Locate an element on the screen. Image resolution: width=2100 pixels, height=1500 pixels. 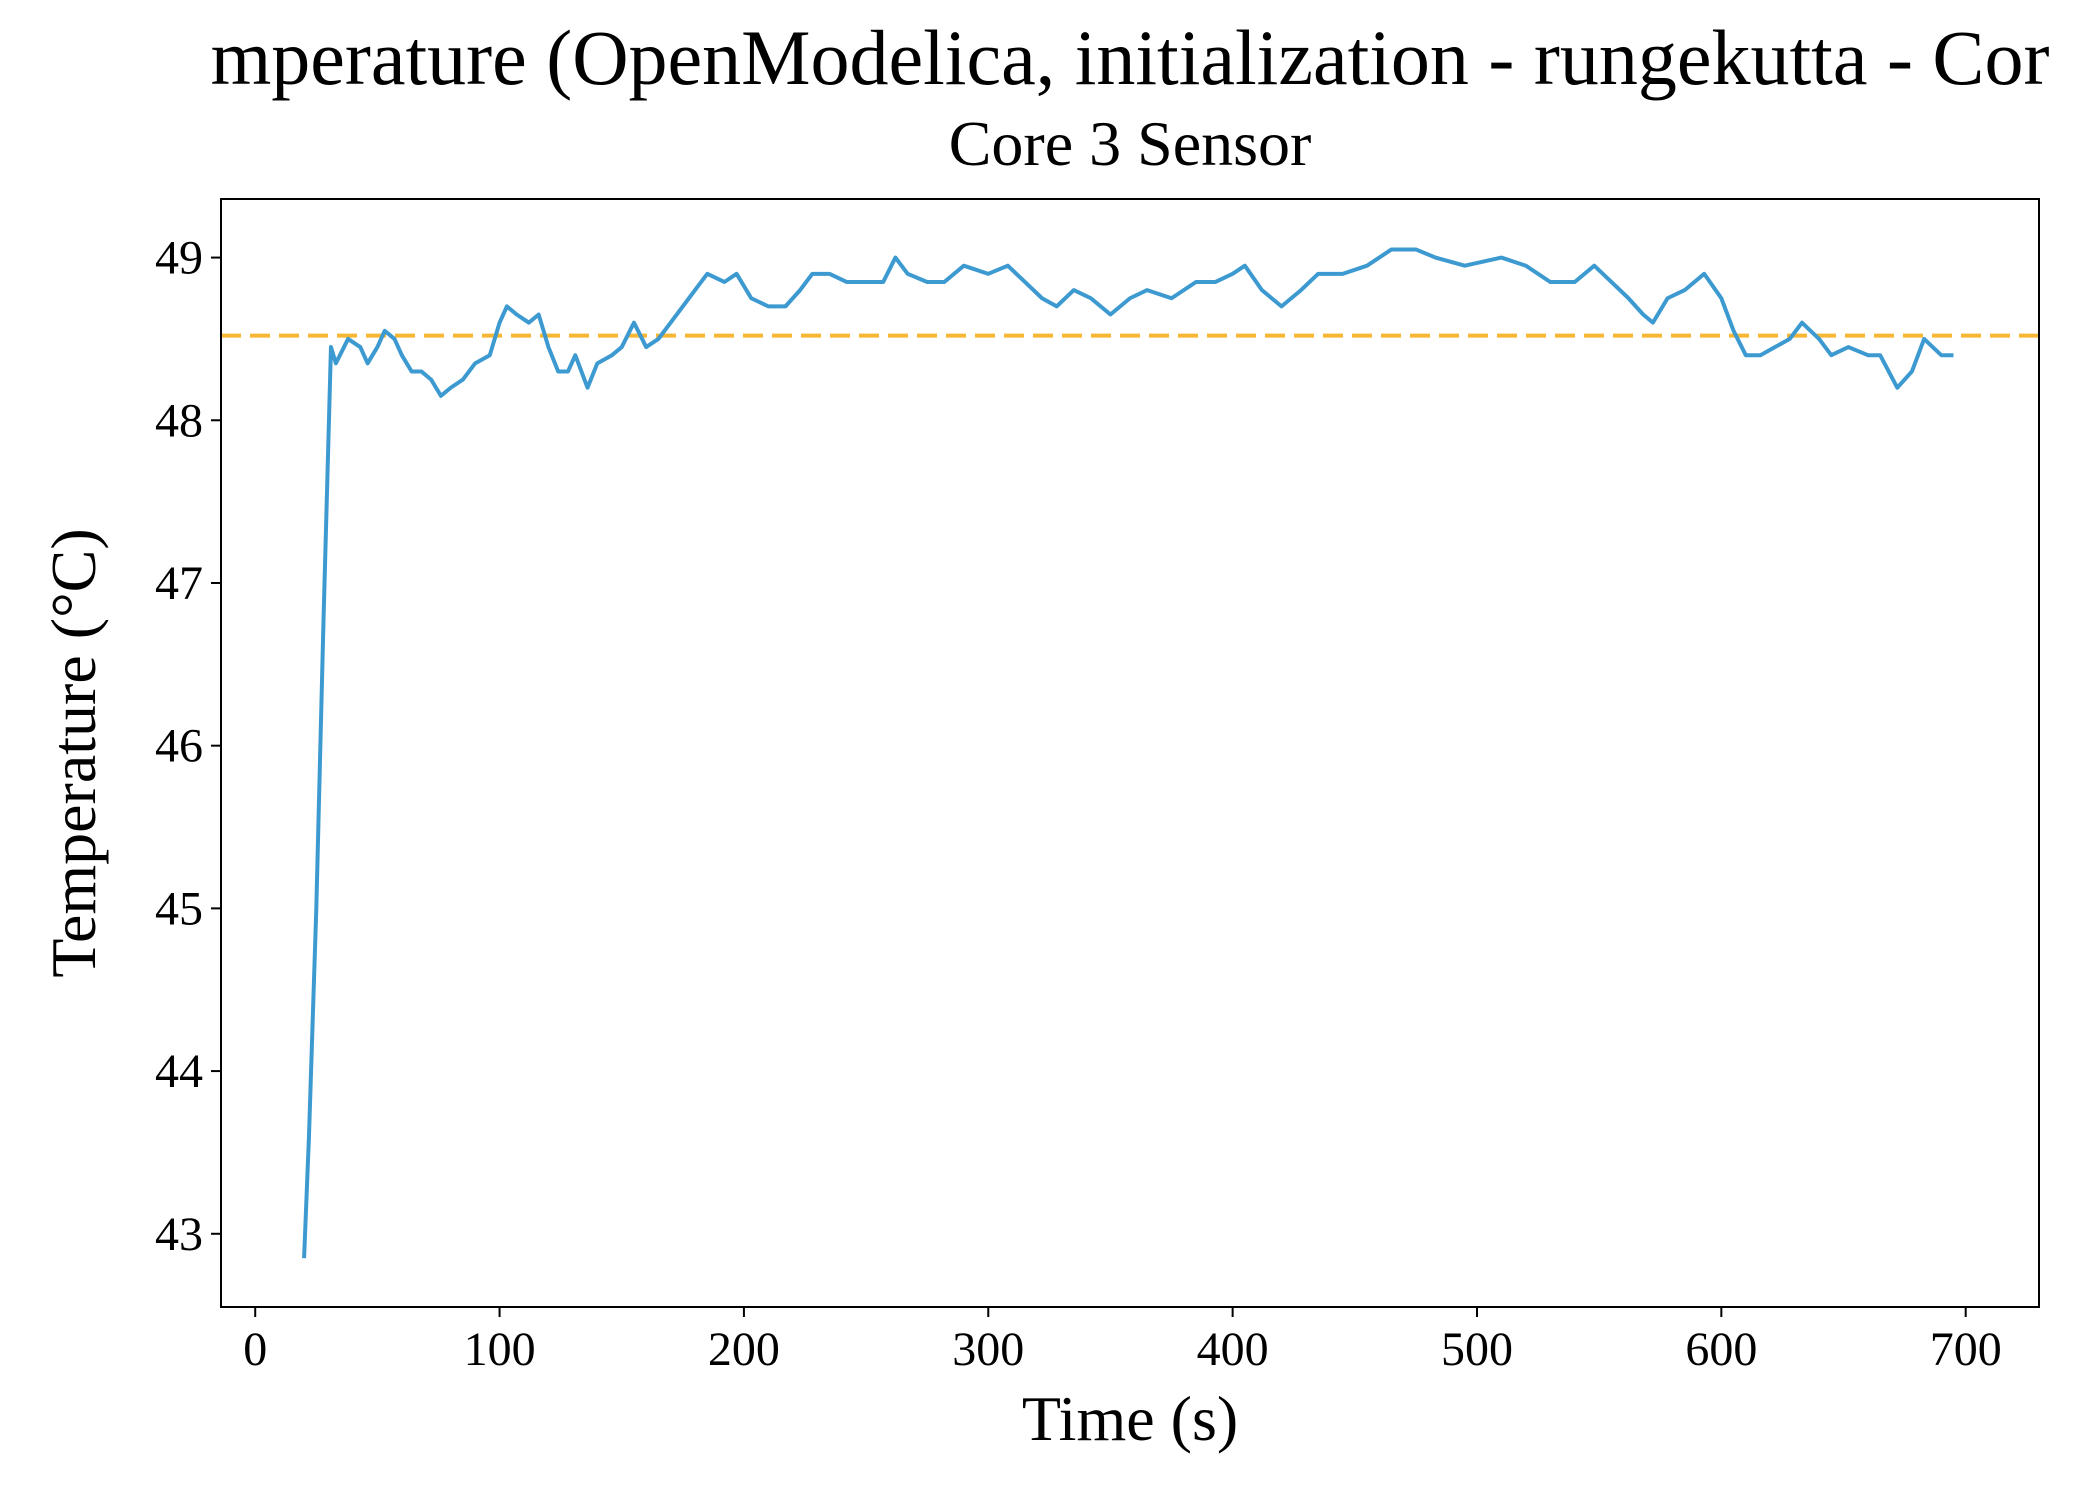
x-tick-label: 200 is located at coordinates (744, 1349).